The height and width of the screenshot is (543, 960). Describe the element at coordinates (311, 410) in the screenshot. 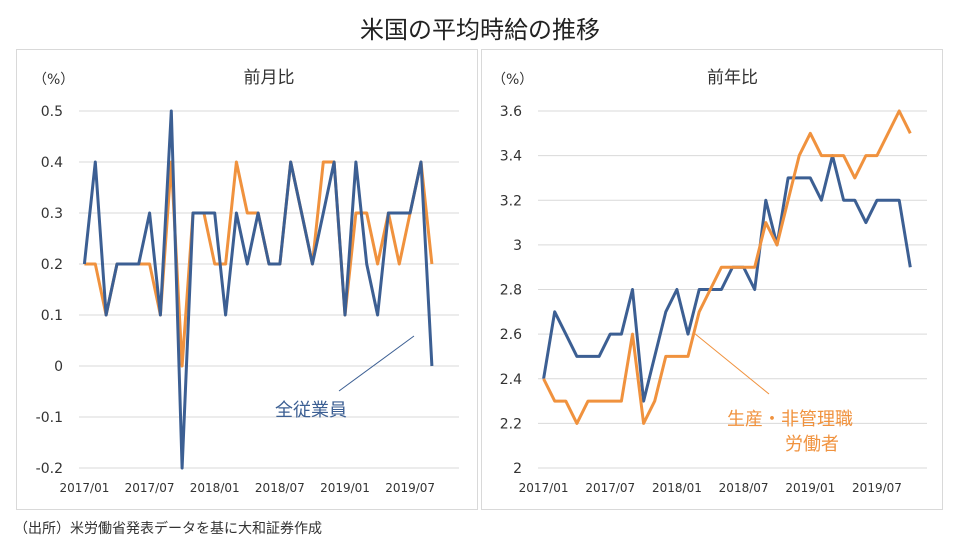

I see `annotation-label: 全従業員` at that location.